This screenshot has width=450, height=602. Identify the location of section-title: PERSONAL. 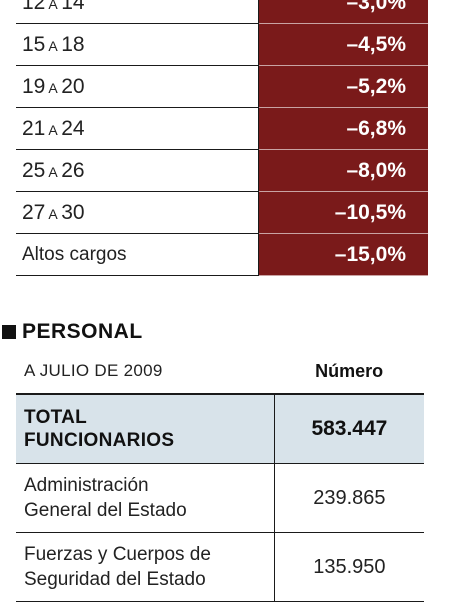
(82, 331).